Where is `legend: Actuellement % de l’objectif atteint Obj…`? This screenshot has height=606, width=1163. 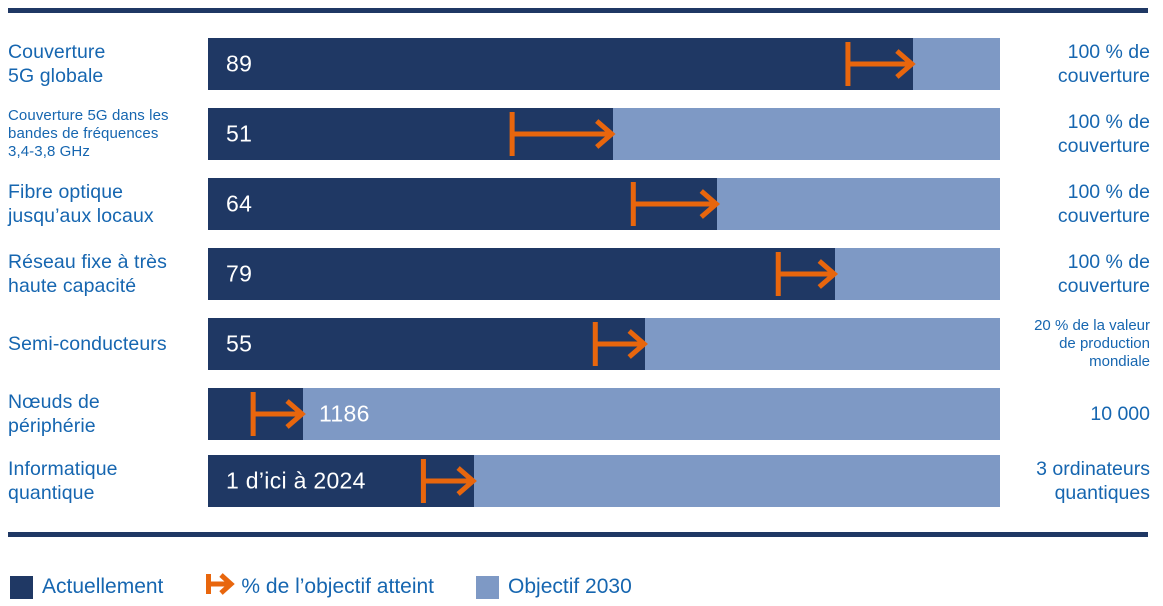 legend: Actuellement % de l’objectif atteint Obj… is located at coordinates (321, 587).